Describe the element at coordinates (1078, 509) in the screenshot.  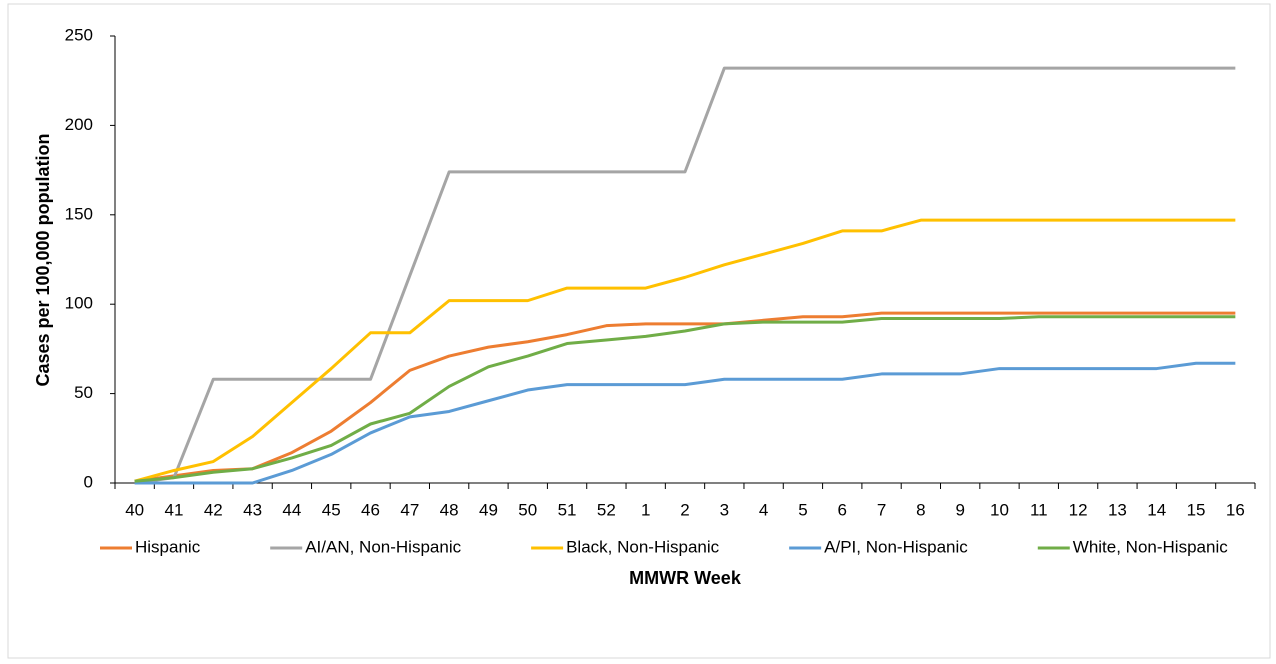
I see `x-tick-label: 12` at that location.